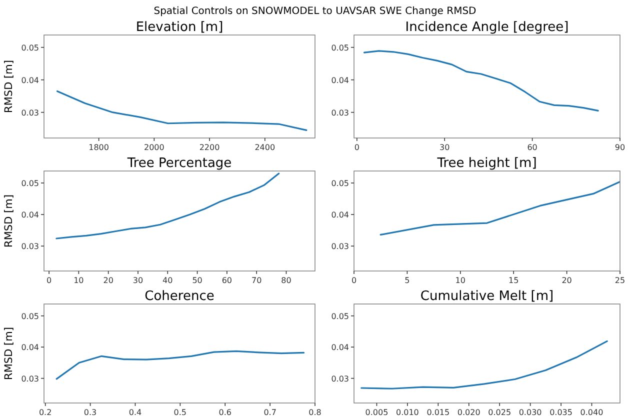 The height and width of the screenshot is (418, 630). What do you see at coordinates (98, 147) in the screenshot?
I see `x-tick-label: 1800` at bounding box center [98, 147].